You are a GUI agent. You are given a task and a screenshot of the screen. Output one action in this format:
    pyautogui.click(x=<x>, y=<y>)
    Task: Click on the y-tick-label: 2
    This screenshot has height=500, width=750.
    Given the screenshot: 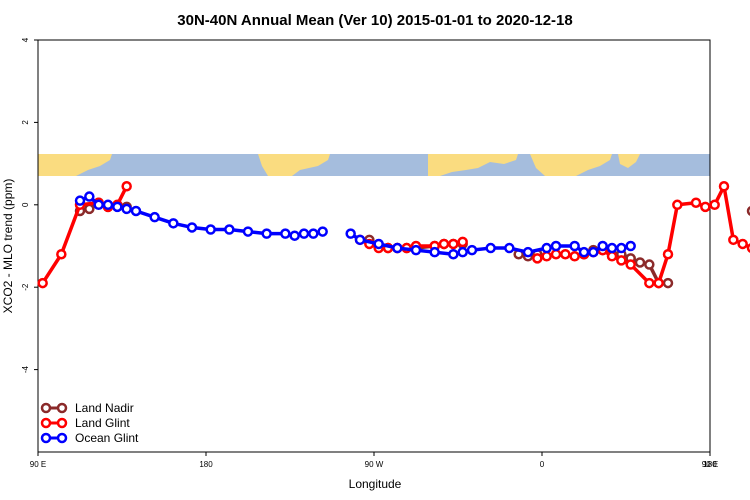 What is the action you would take?
    pyautogui.click(x=25, y=122)
    